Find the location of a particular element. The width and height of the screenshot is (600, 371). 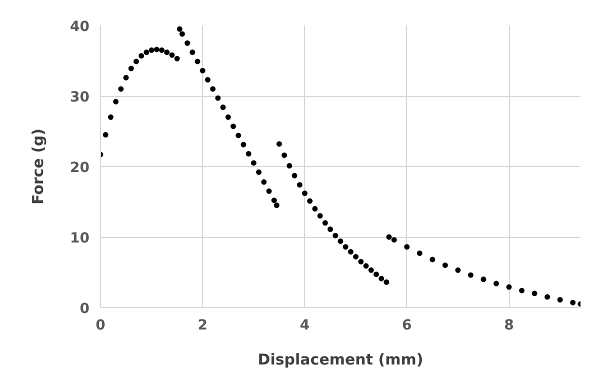

y-tick-label: 30 is located at coordinates (80, 98).